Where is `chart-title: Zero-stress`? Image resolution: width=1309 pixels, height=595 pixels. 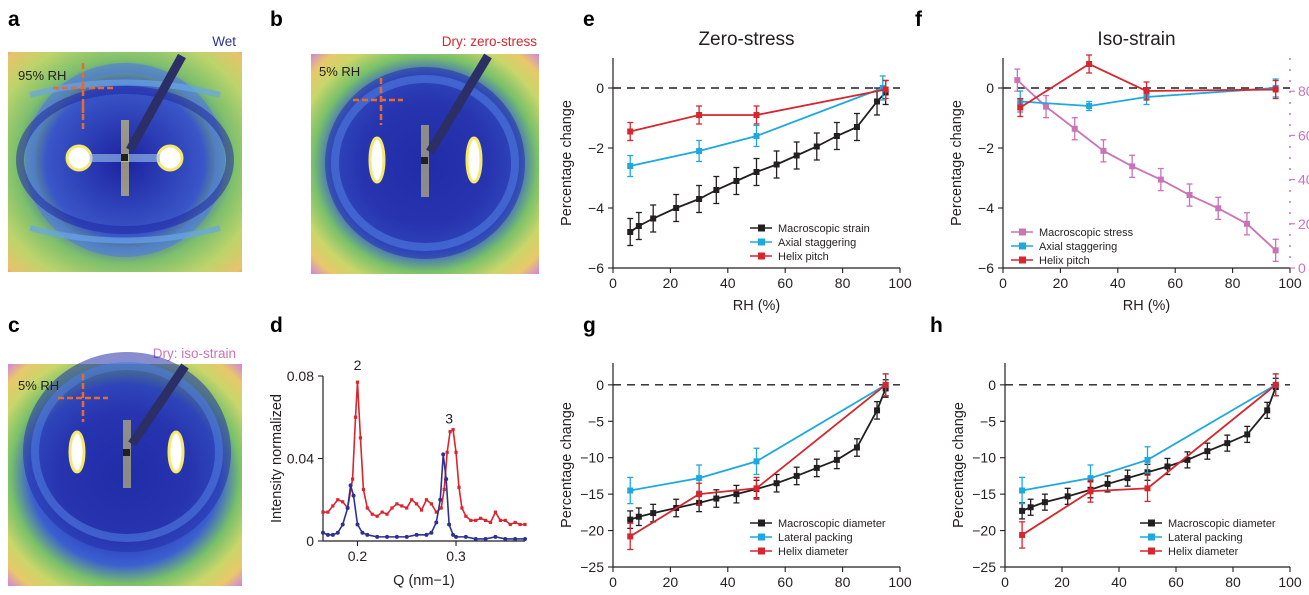
chart-title: Zero-stress is located at coordinates (746, 39).